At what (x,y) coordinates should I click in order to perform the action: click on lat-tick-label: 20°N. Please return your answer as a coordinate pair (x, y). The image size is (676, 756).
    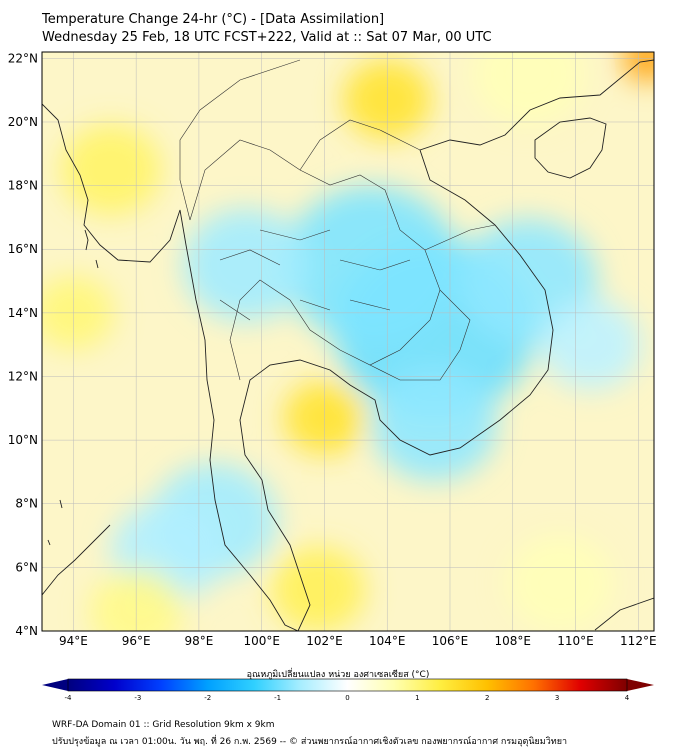
    Looking at the image, I should click on (23, 122).